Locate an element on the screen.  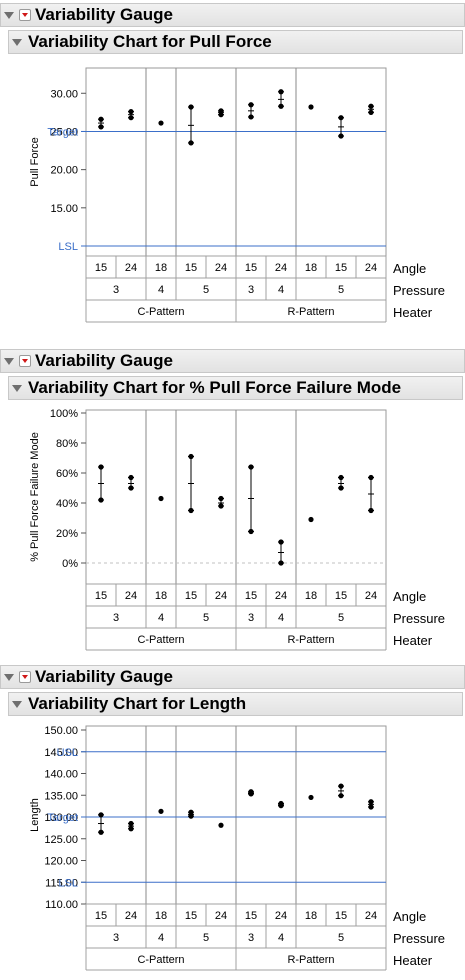
y-axis-title: % Pull Force Failure Mode is located at coordinates (35, 497).